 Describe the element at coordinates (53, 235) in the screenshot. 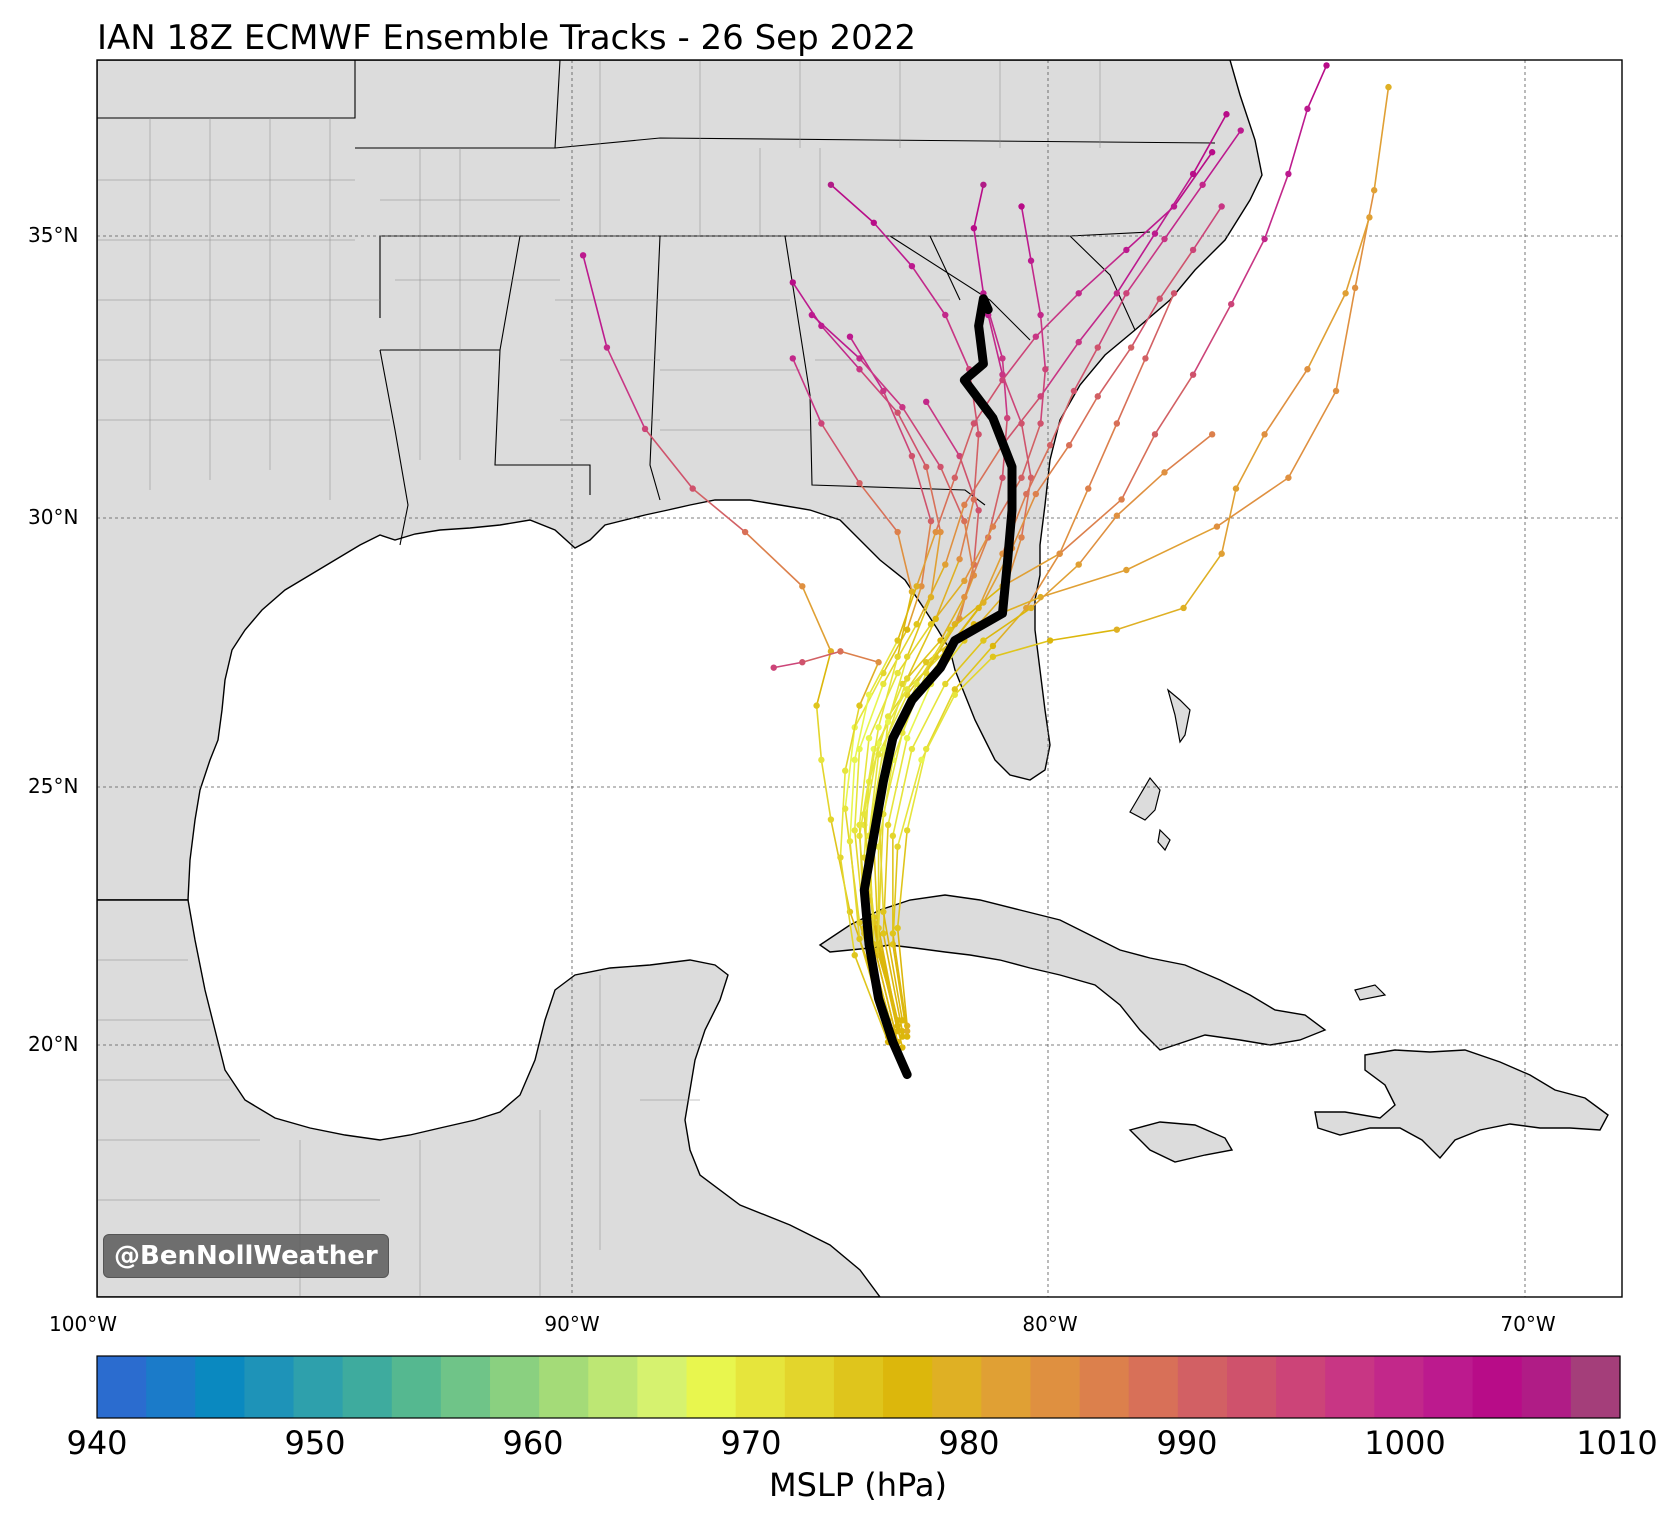

I see `lat-label-35: 35°N` at that location.